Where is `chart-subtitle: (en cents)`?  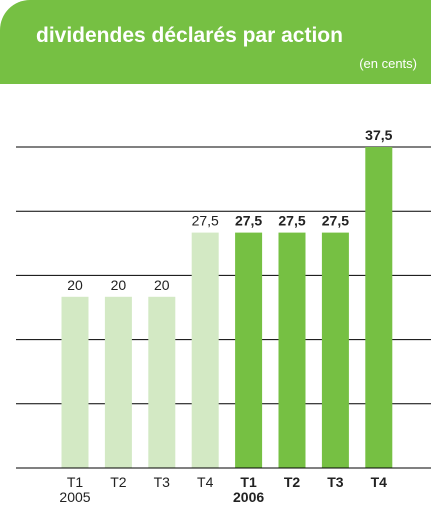
chart-subtitle: (en cents) is located at coordinates (388, 63).